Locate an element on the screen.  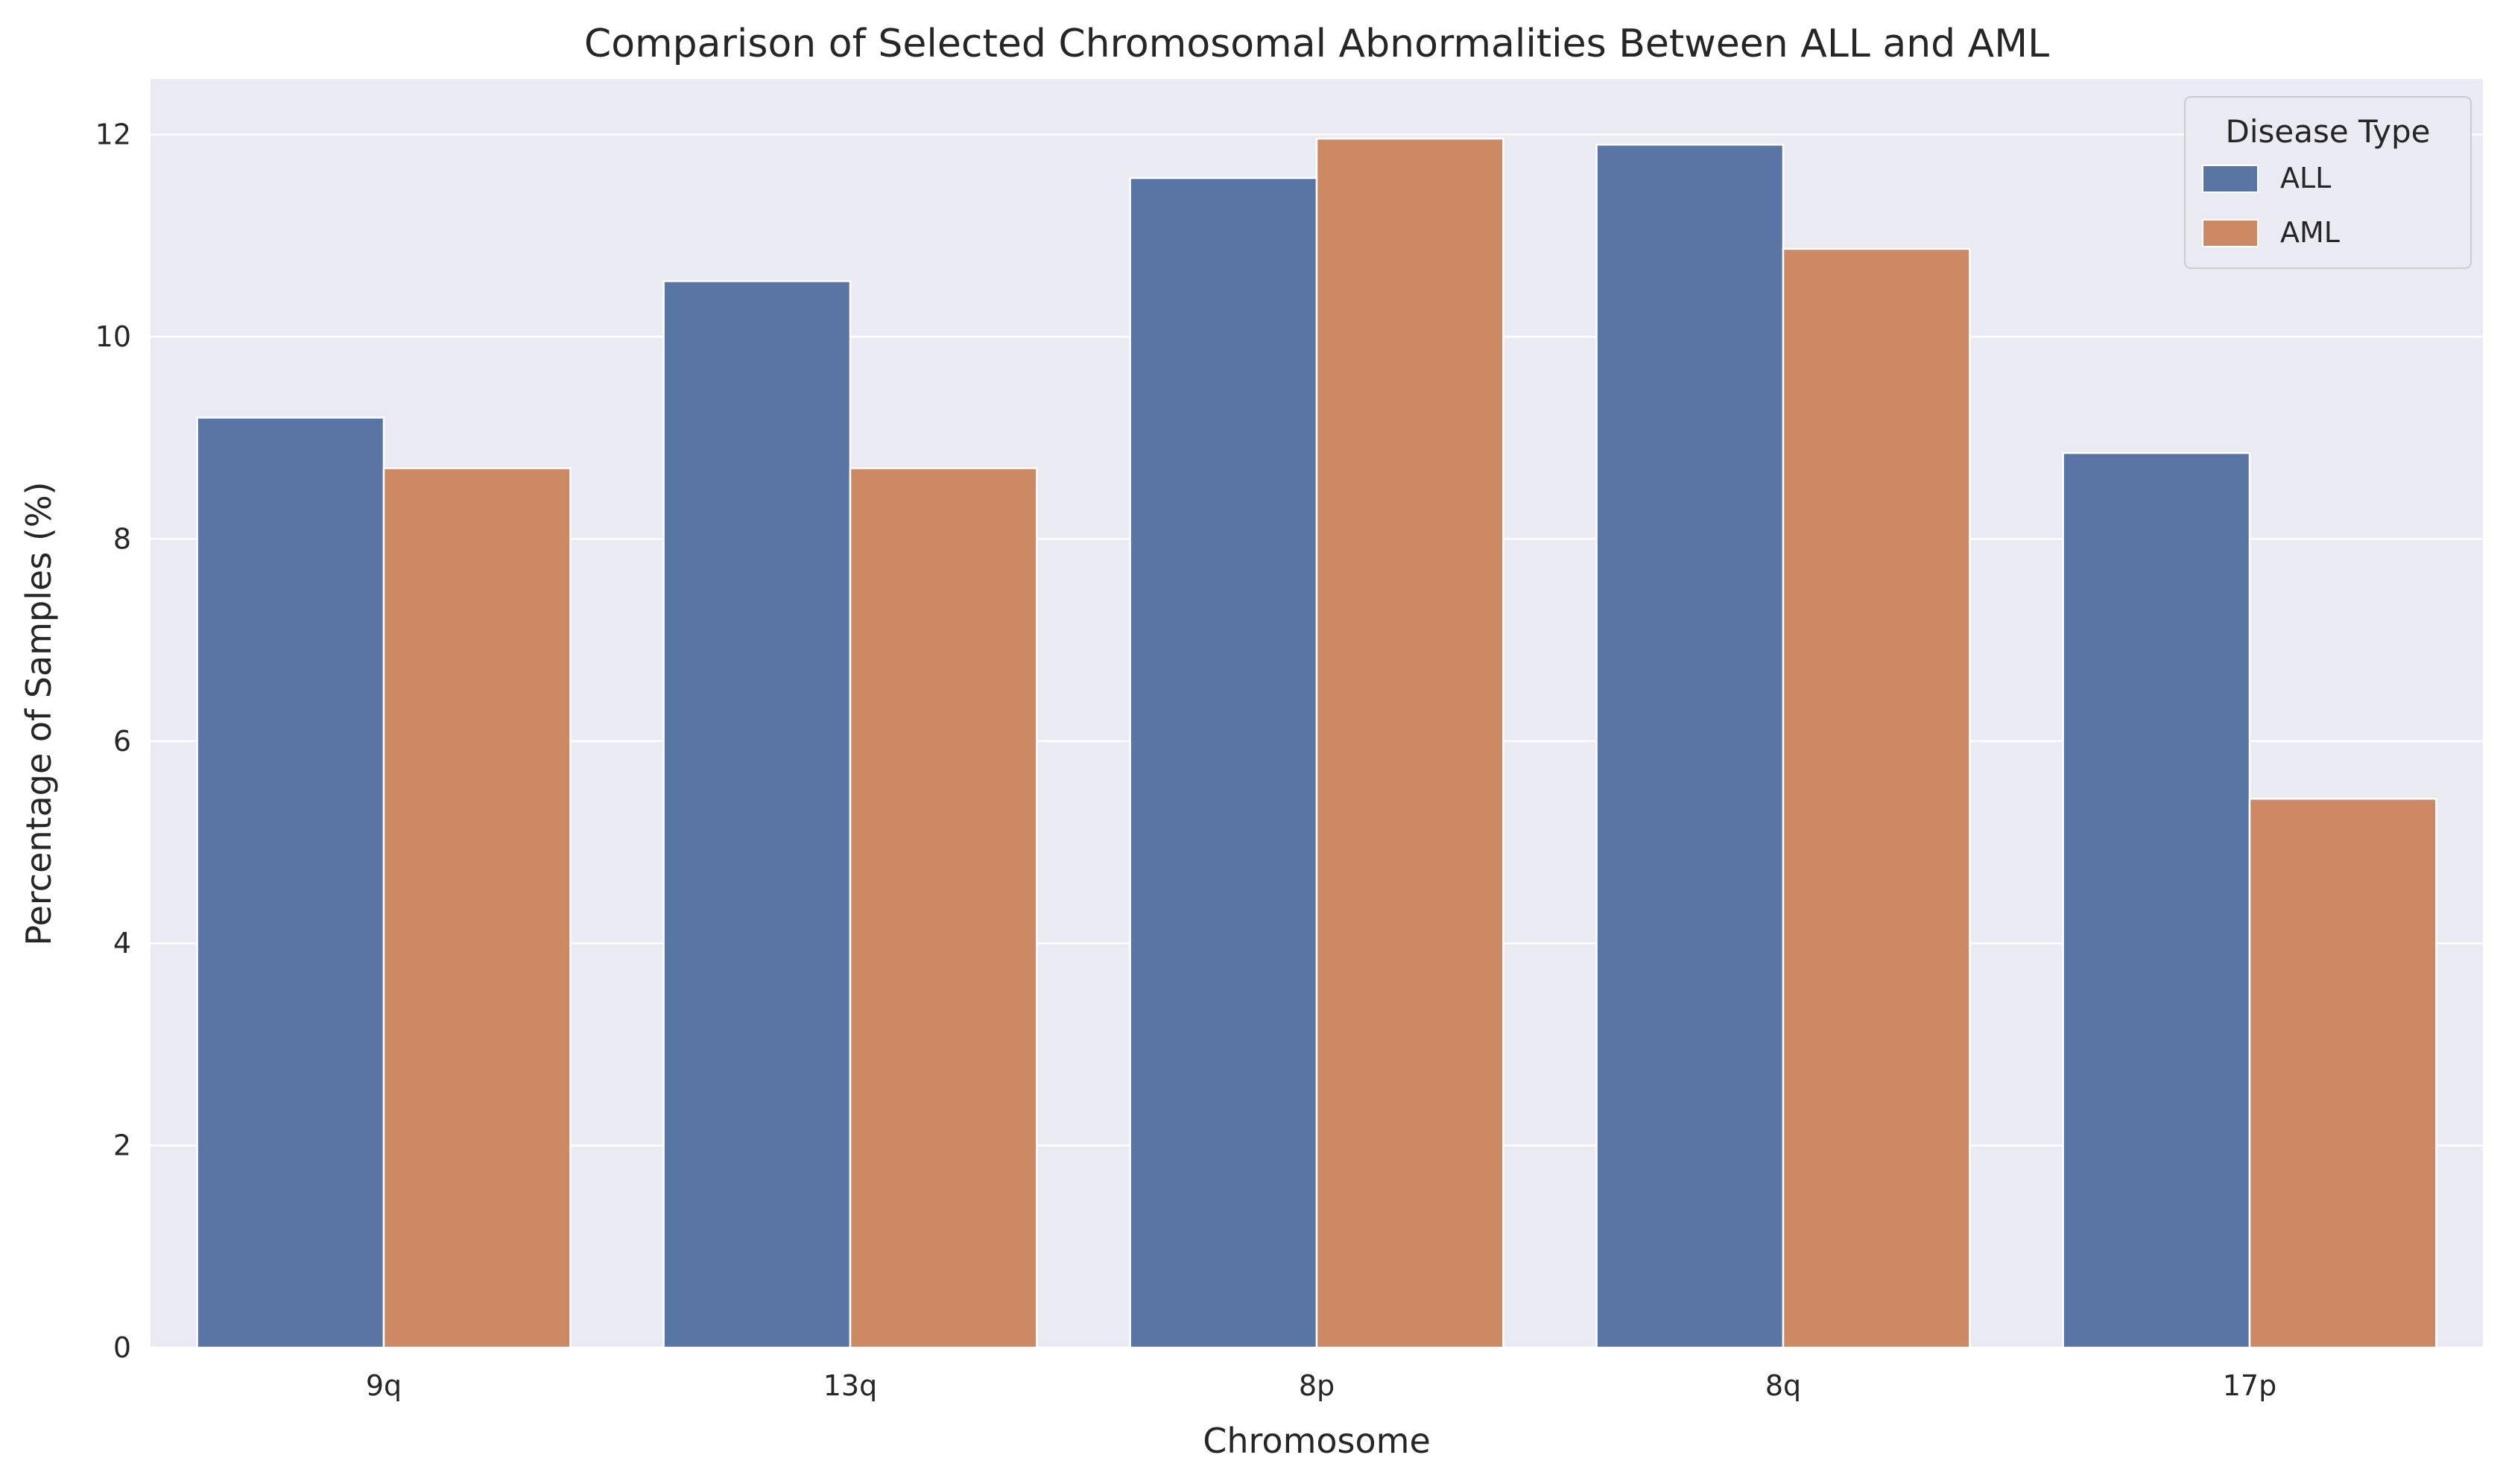
legend-title: Disease Type is located at coordinates (2327, 132).